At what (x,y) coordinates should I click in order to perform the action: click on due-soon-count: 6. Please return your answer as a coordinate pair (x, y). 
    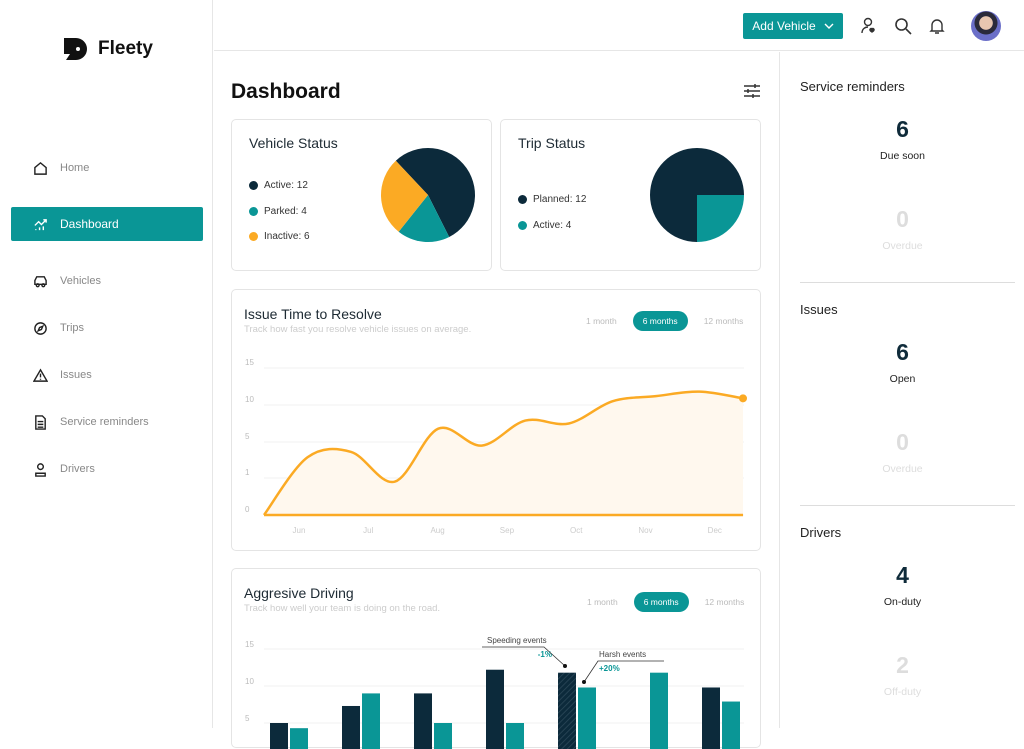
    Looking at the image, I should click on (902, 129).